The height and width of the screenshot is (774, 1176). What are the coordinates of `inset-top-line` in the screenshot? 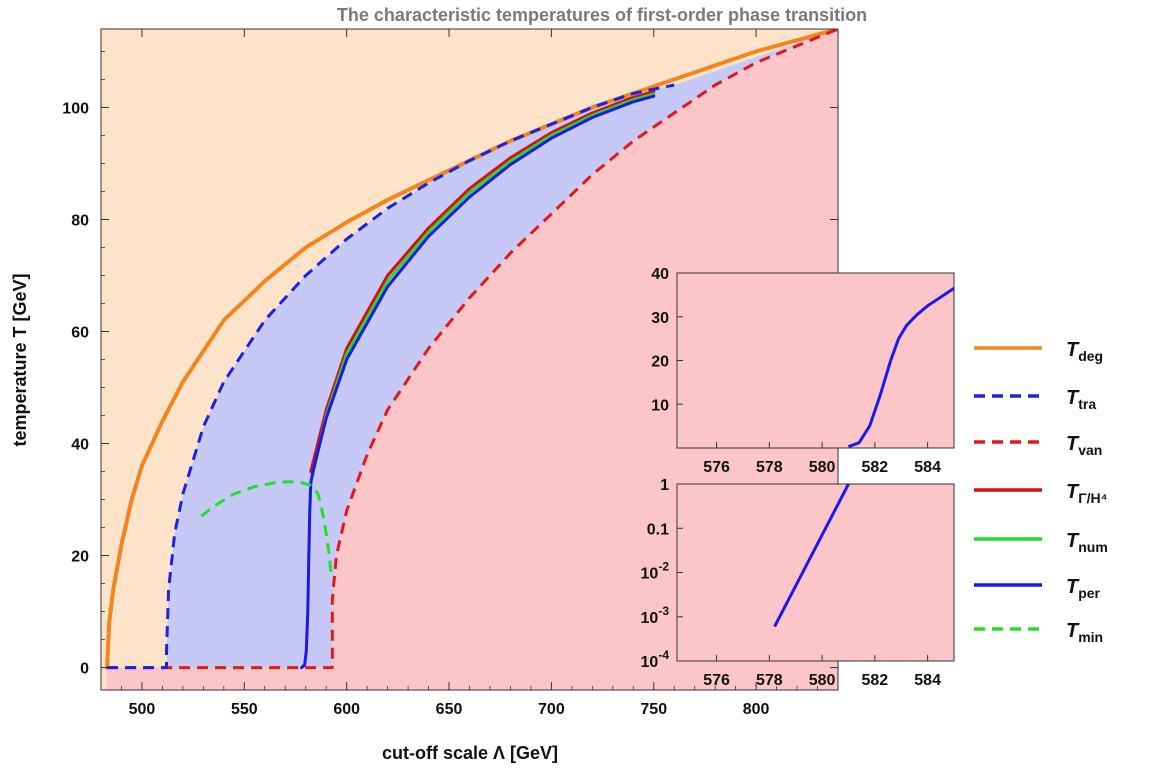 It's located at (901, 368).